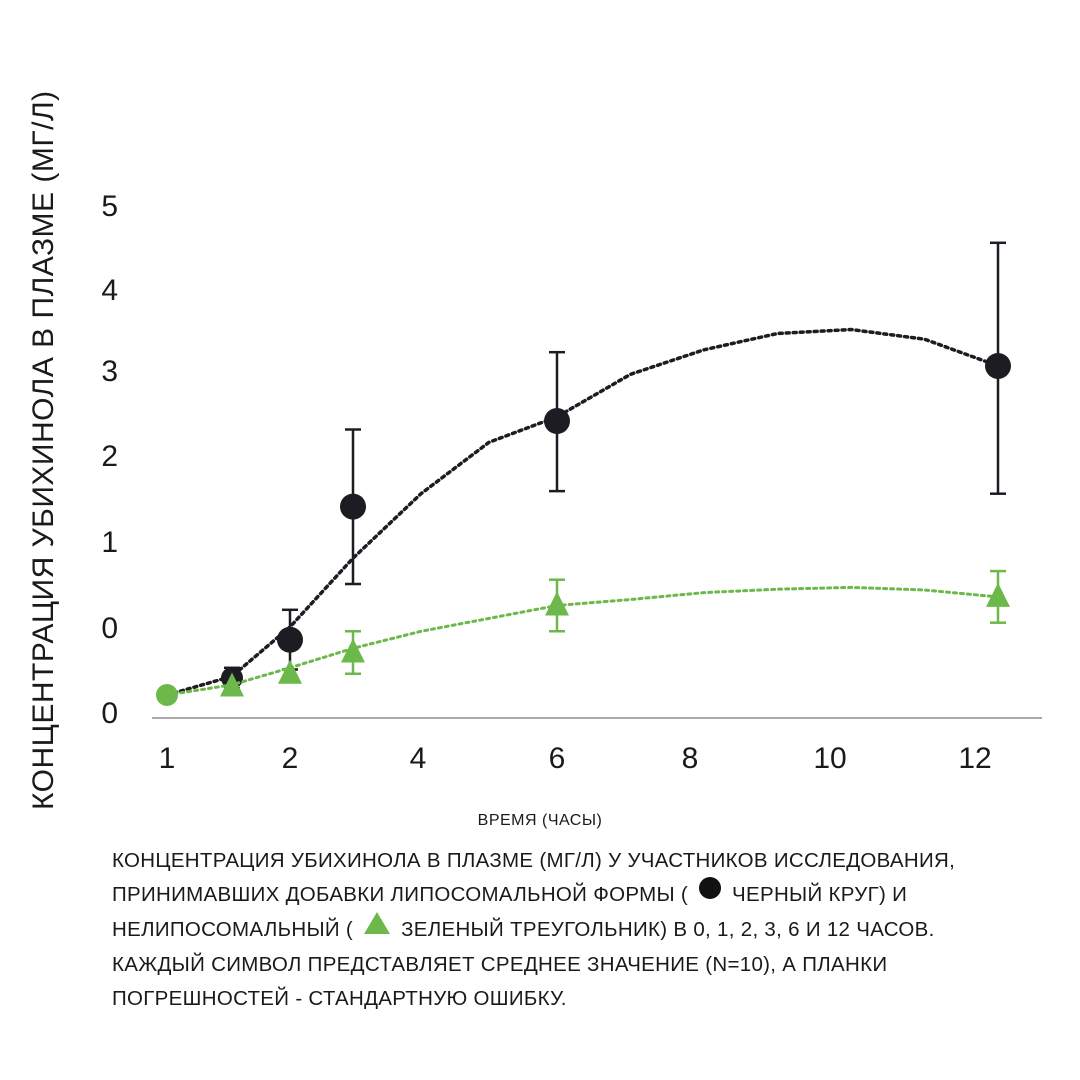 This screenshot has height=1080, width=1080. What do you see at coordinates (557, 758) in the screenshot?
I see `x-tick-label: 6` at bounding box center [557, 758].